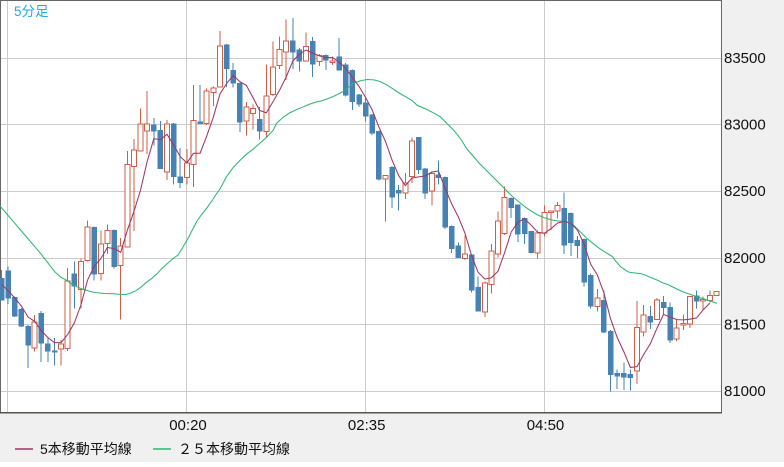 This screenshot has width=784, height=467. I want to click on svg-text: 5本移動平均線, so click(86, 449).